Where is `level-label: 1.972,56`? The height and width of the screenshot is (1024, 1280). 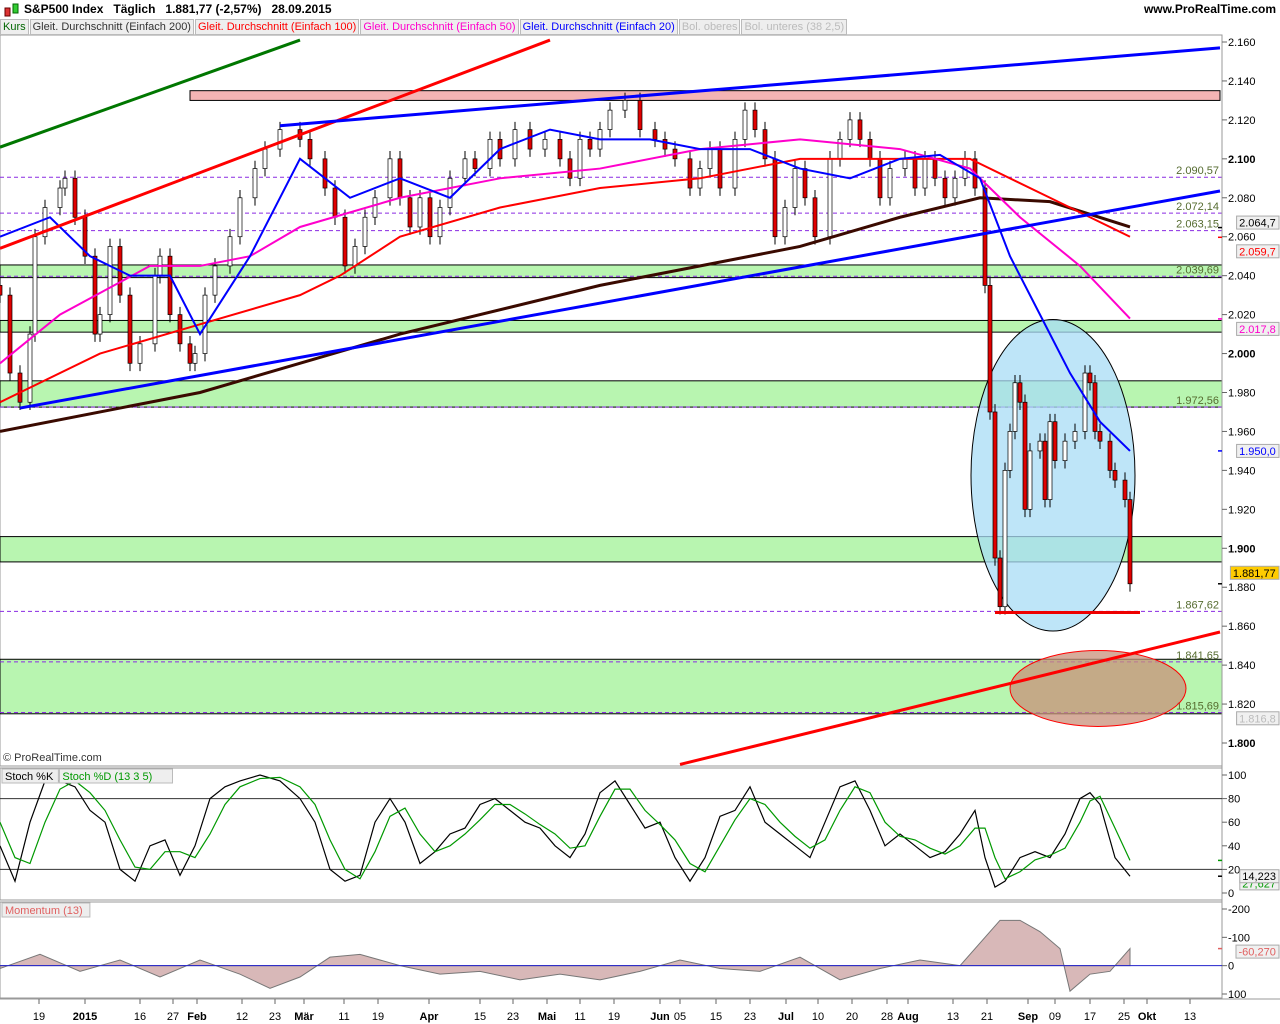 level-label: 1.972,56 is located at coordinates (1197, 401).